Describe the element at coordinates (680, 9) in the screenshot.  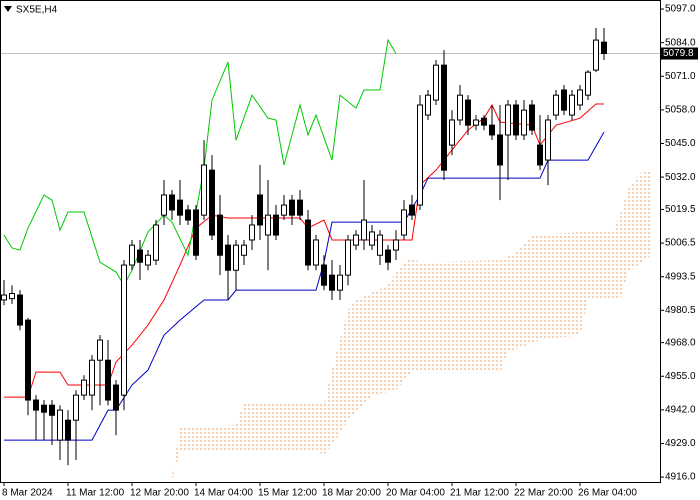
I see `y-tick-label: 5097.0` at that location.